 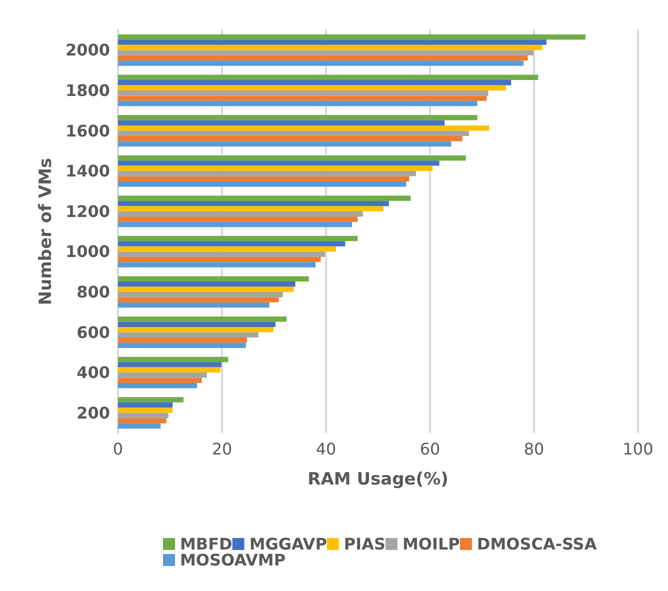 What do you see at coordinates (365, 544) in the screenshot?
I see `legend-label: PIAS` at bounding box center [365, 544].